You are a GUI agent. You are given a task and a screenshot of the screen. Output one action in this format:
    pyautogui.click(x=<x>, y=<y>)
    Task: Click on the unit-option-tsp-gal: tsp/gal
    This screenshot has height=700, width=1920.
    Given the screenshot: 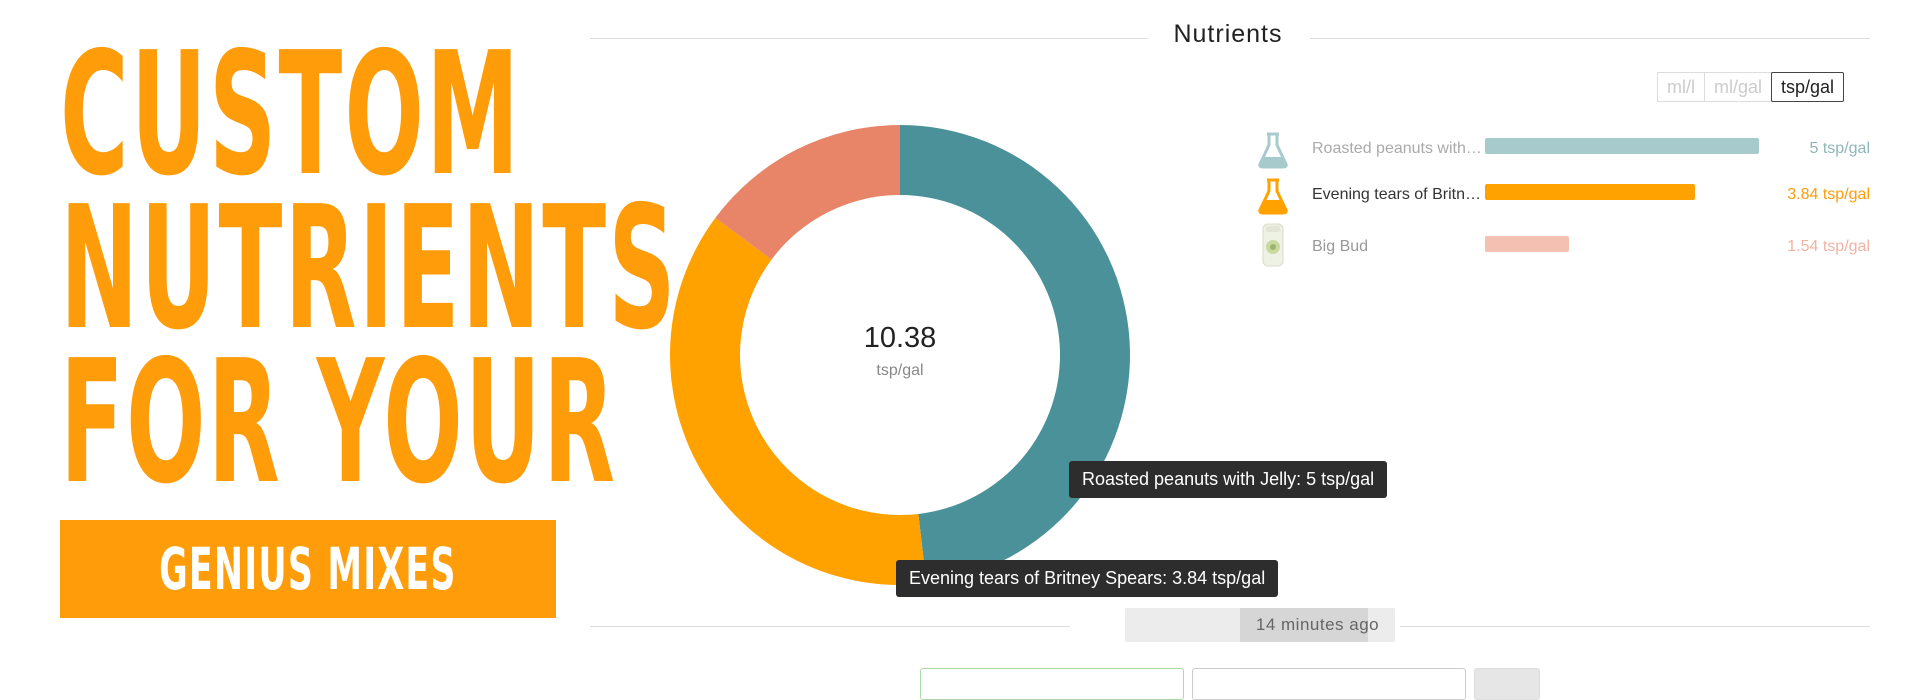 What is the action you would take?
    pyautogui.click(x=1808, y=87)
    